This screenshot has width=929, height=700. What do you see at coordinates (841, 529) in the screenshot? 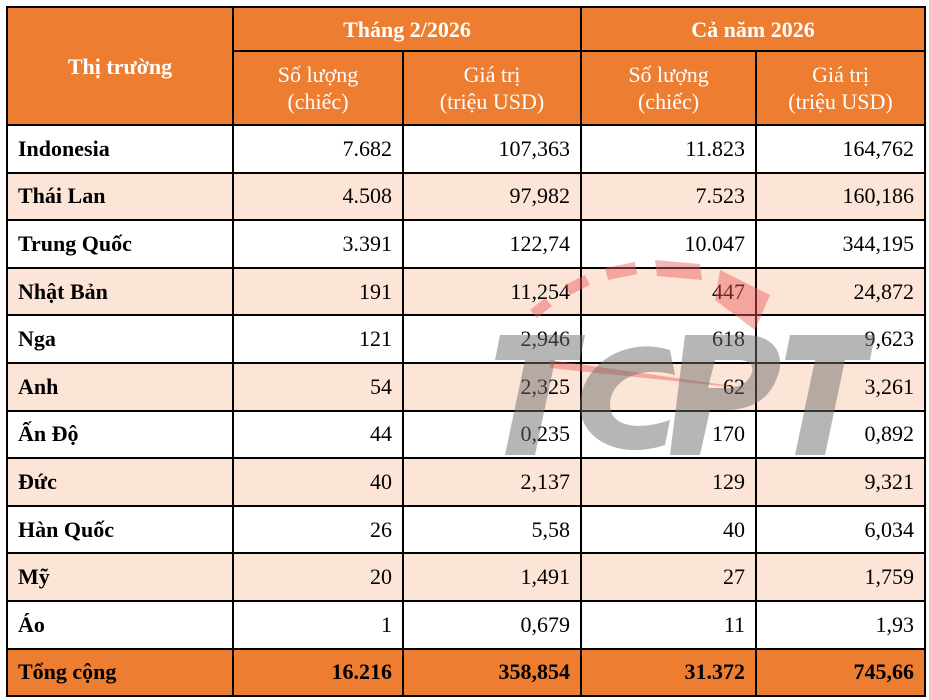
I see `cell-y-val: 6,034` at bounding box center [841, 529].